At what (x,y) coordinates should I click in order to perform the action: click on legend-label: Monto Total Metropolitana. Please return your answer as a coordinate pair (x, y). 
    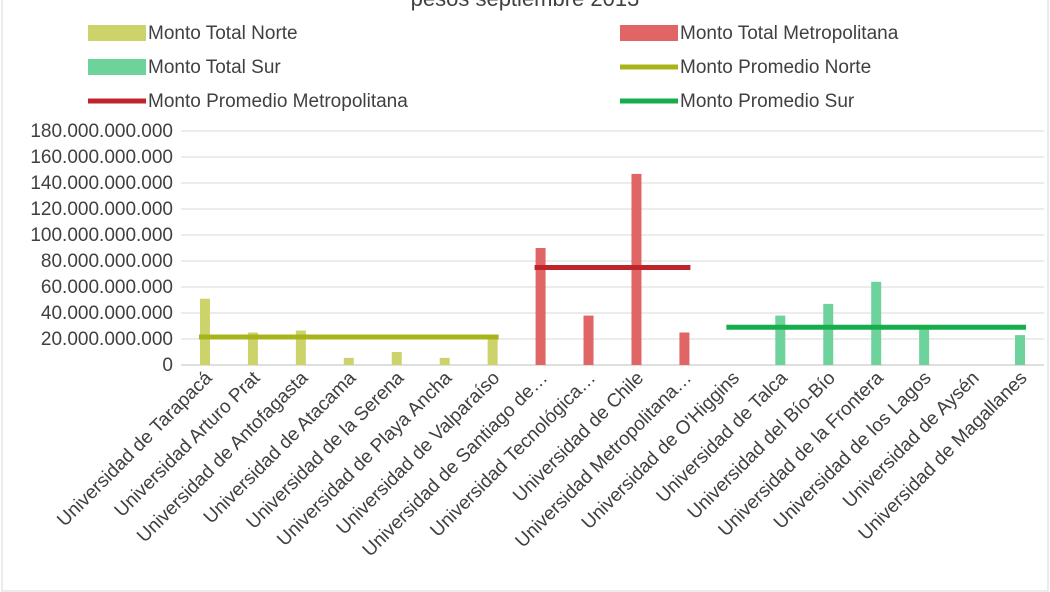
    Looking at the image, I should click on (789, 33).